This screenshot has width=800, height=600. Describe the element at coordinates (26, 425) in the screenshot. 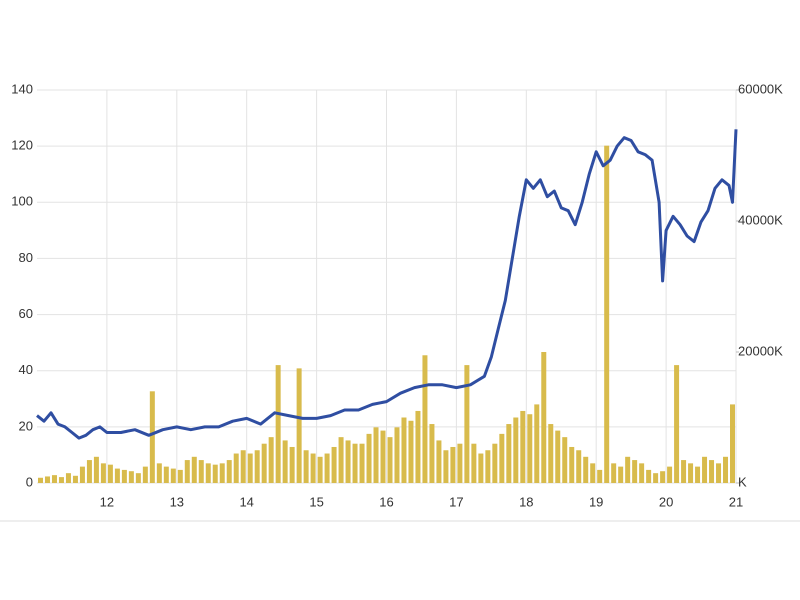

I see `y-tick-label: 20` at that location.